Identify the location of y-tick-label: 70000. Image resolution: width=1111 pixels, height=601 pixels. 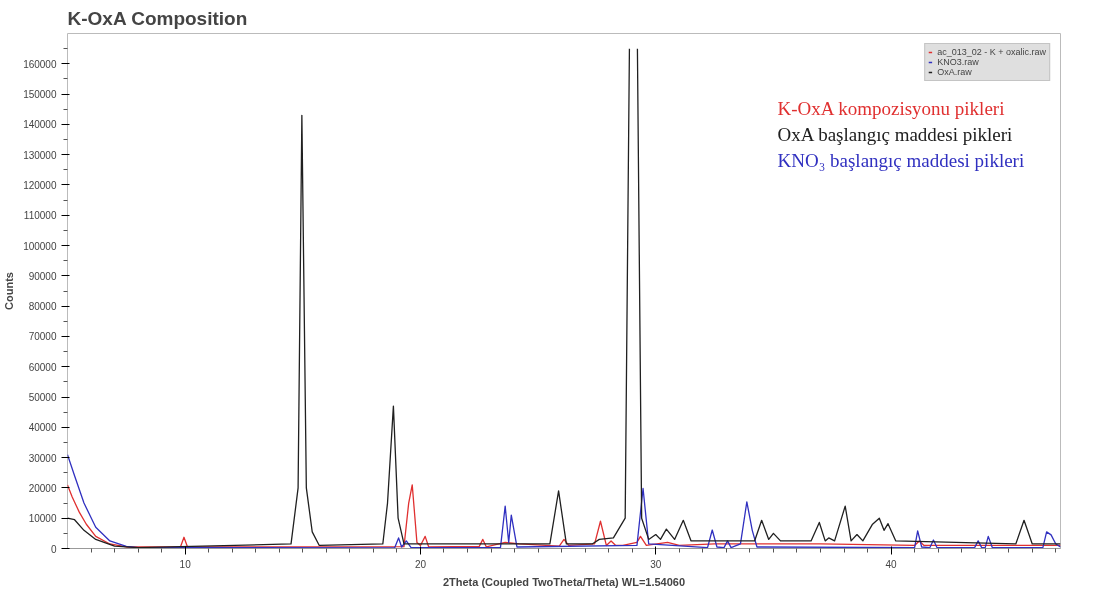
(42, 337).